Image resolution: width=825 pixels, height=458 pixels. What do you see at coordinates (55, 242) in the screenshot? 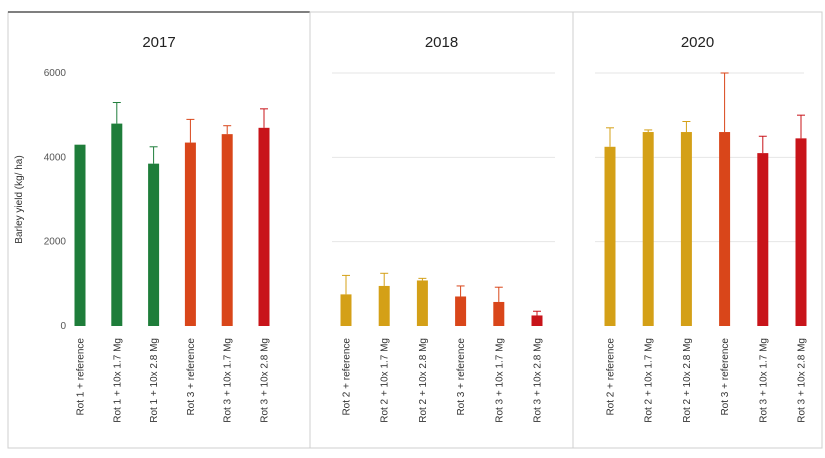
I see `y-tick-label: 2000` at bounding box center [55, 242].